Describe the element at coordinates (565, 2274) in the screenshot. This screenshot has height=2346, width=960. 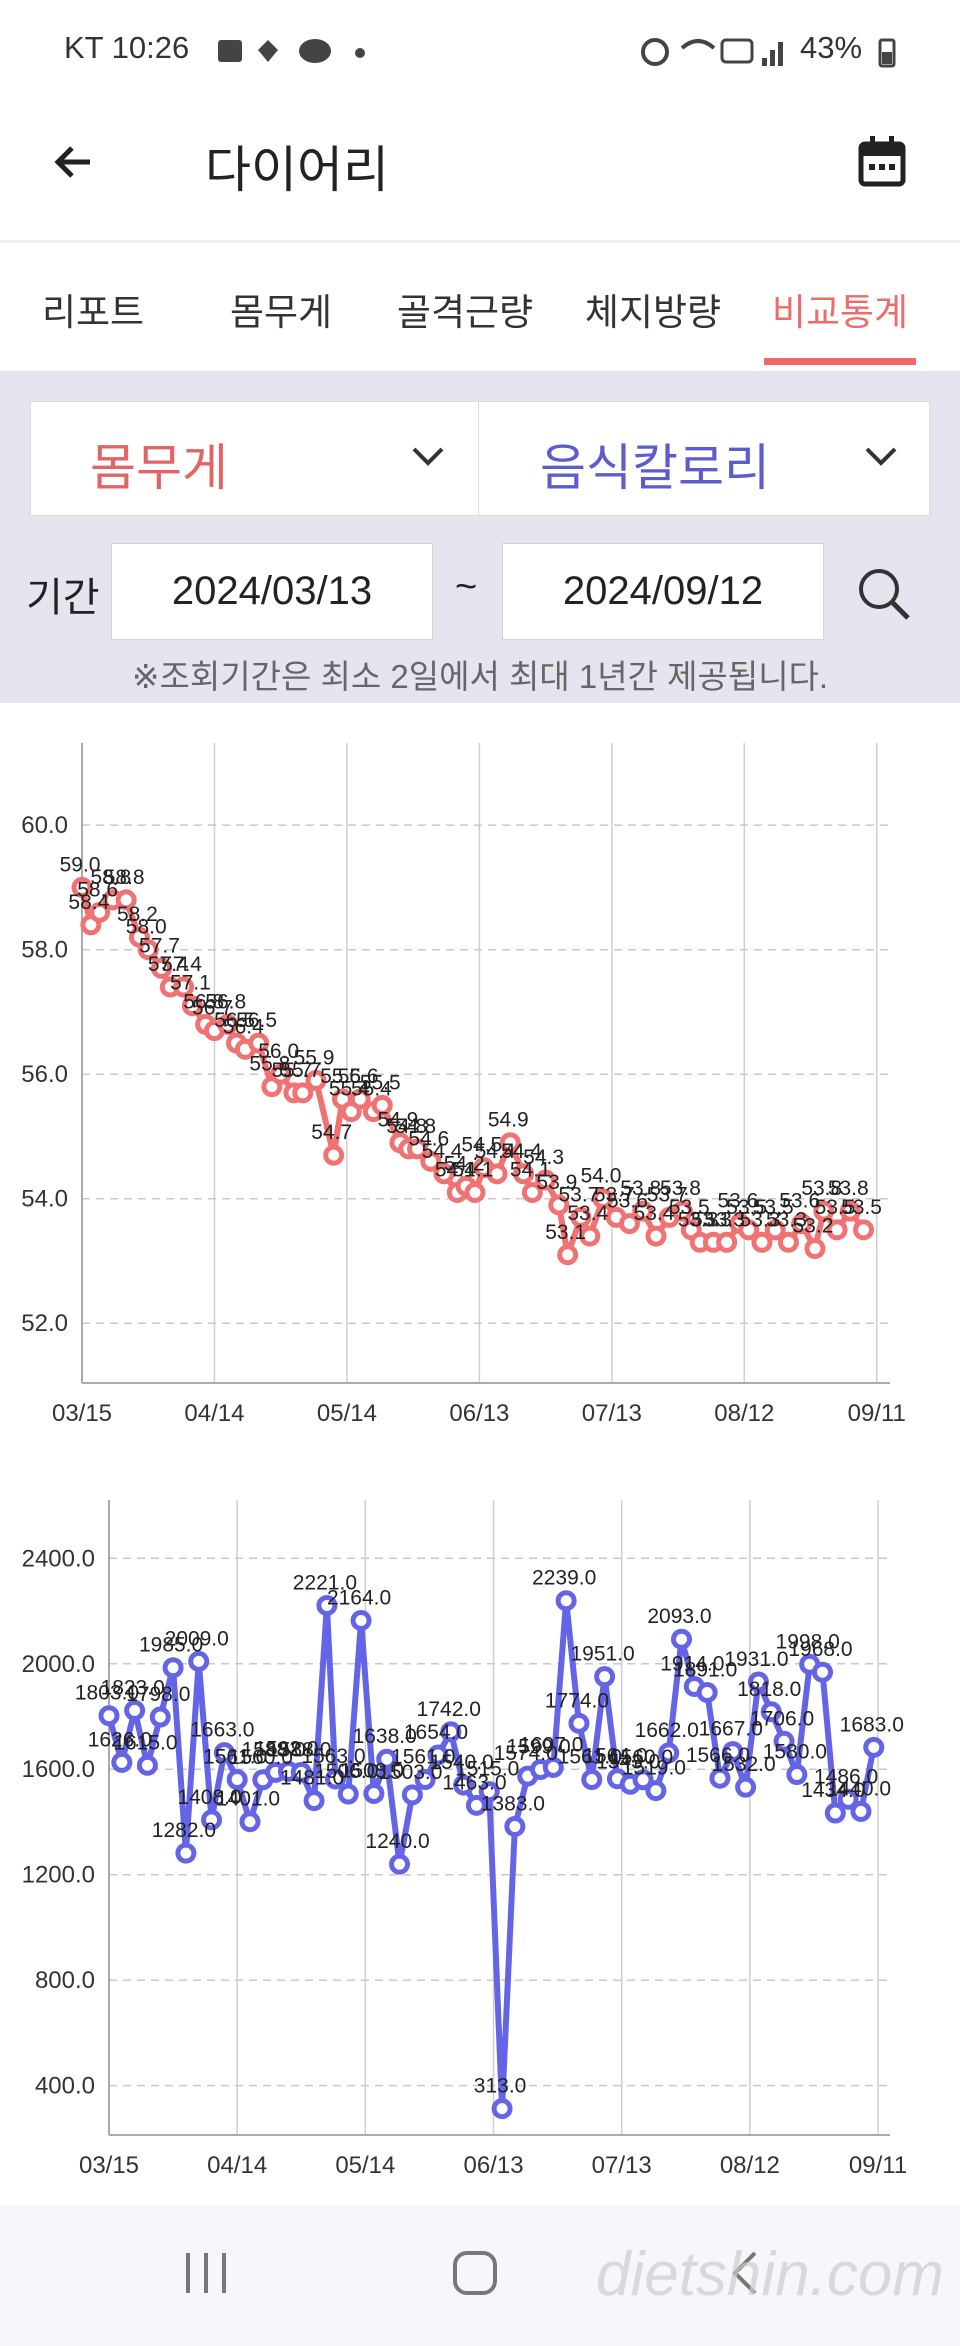
I see `nav-icons: dietshin.com` at that location.